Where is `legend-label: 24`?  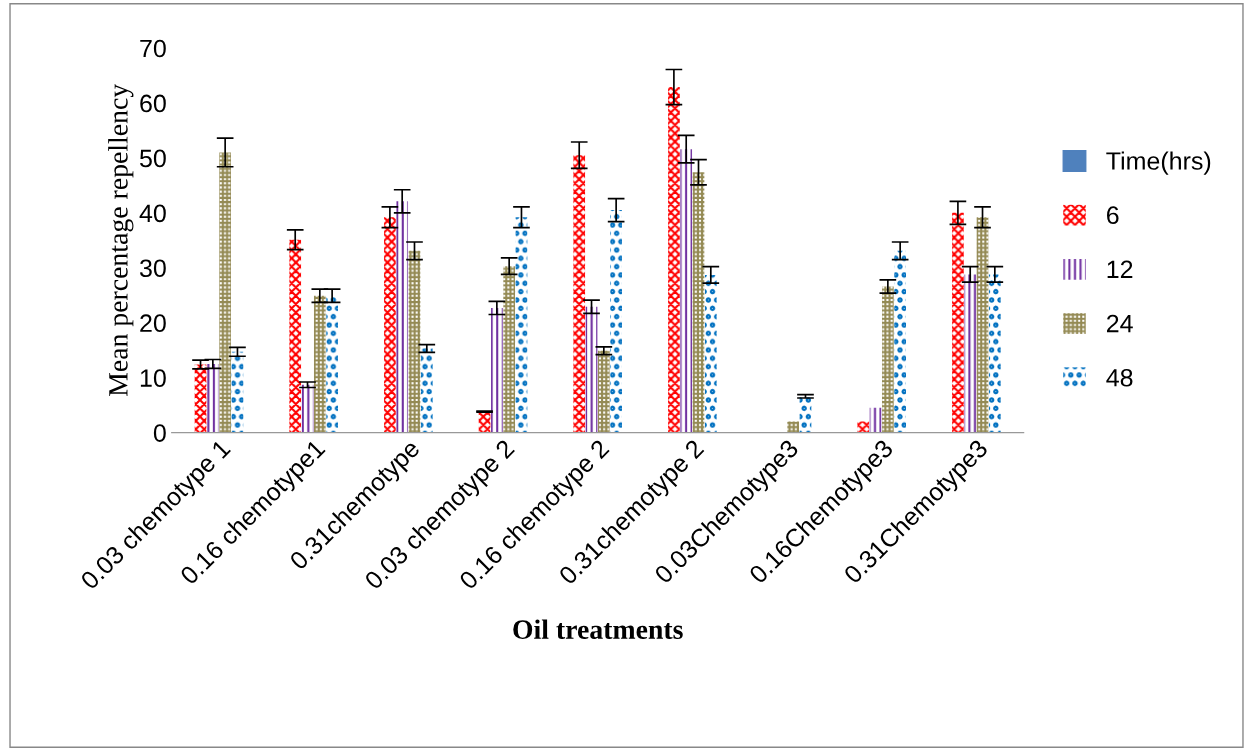
legend-label: 24 is located at coordinates (1120, 323).